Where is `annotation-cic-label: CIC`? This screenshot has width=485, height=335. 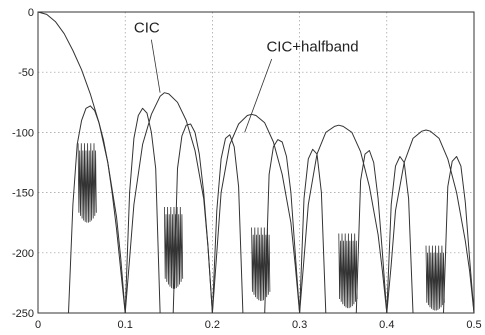 annotation-cic-label: CIC is located at coordinates (147, 27).